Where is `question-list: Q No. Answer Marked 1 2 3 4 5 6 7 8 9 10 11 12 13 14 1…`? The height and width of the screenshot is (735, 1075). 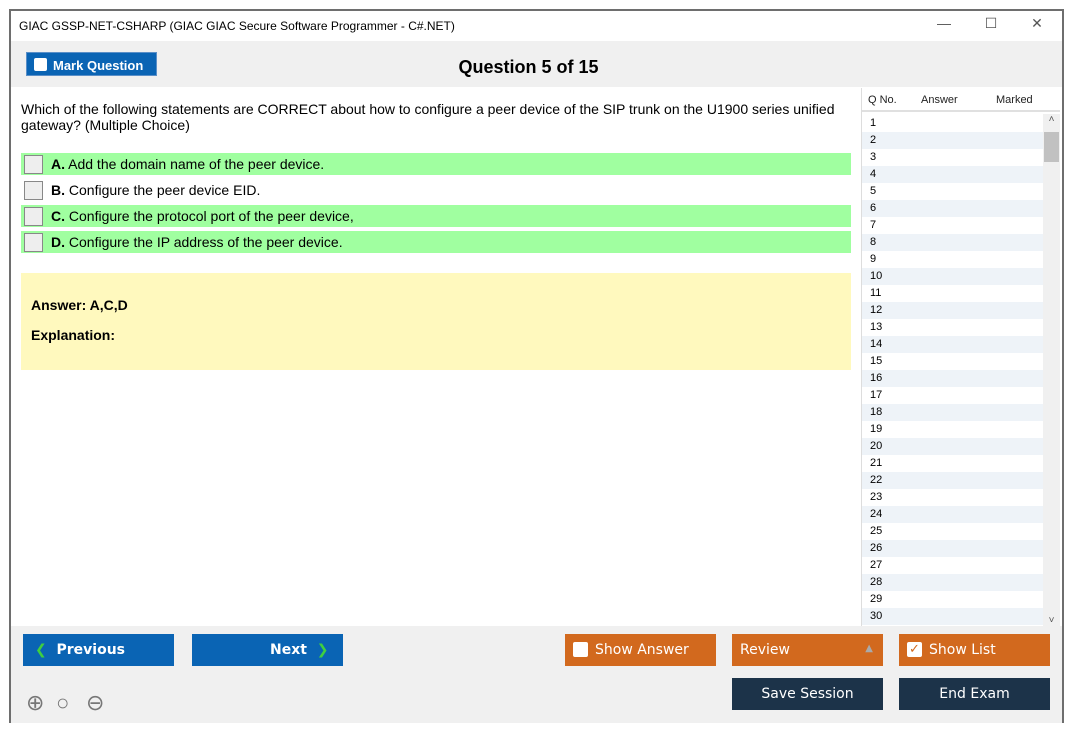
question-list: Q No. Answer Marked 1 2 3 4 5 6 7 8 9 10 11 12 13 14 1… is located at coordinates (960, 357).